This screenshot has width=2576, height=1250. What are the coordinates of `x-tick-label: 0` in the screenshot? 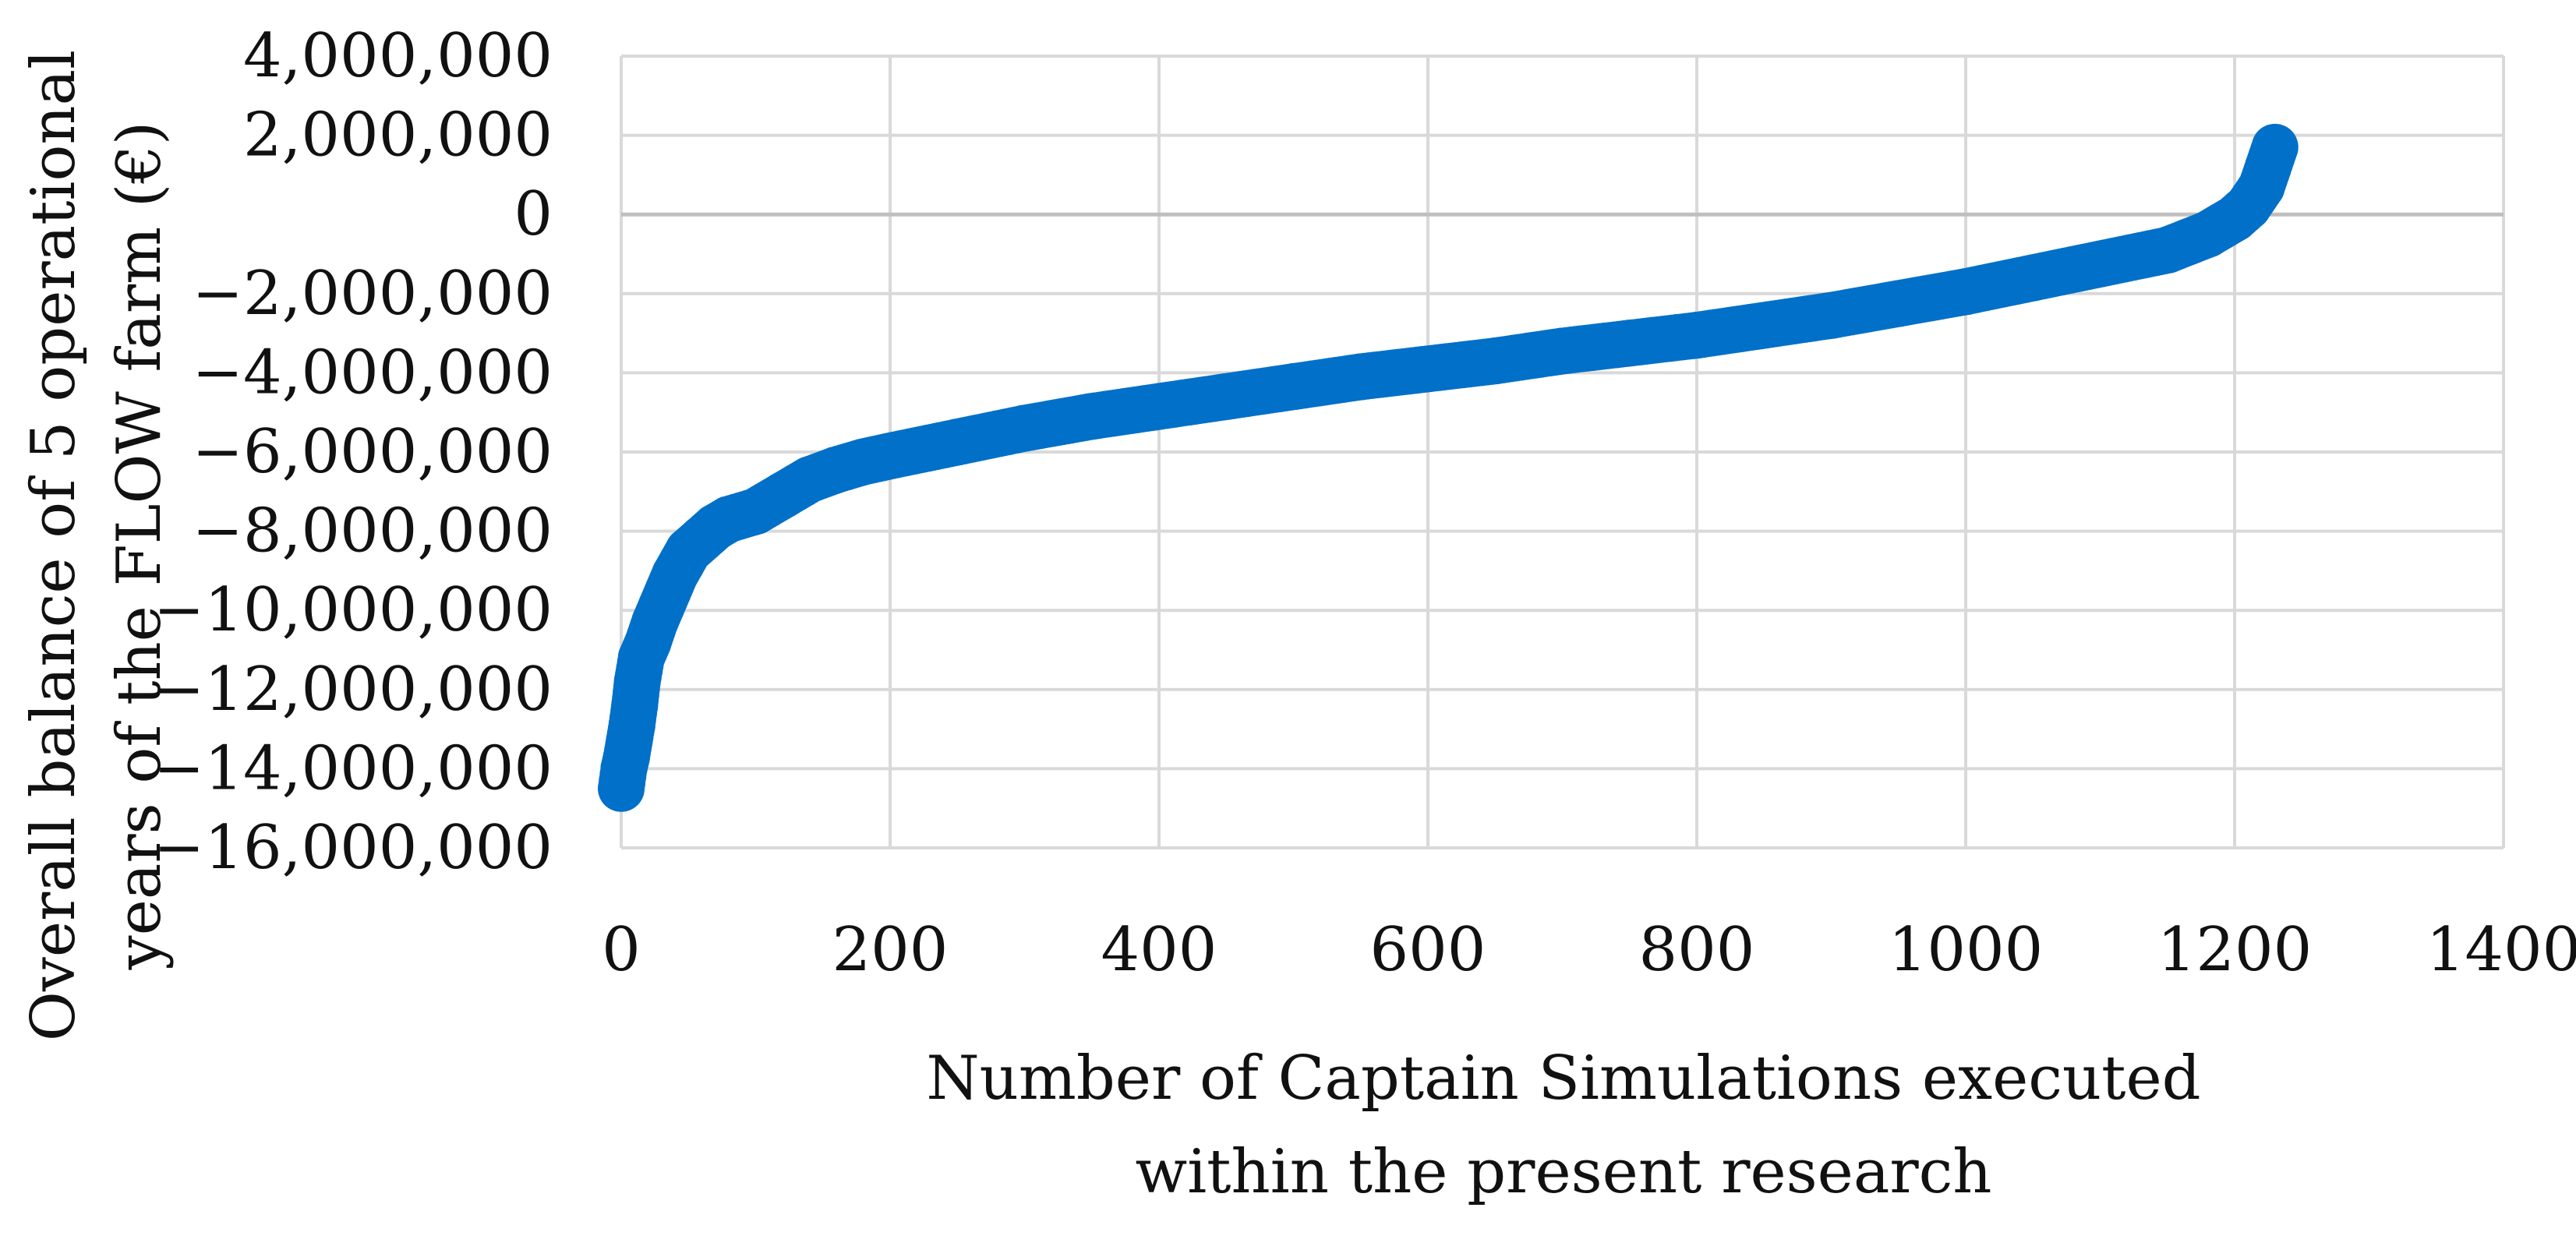 It's located at (621, 950).